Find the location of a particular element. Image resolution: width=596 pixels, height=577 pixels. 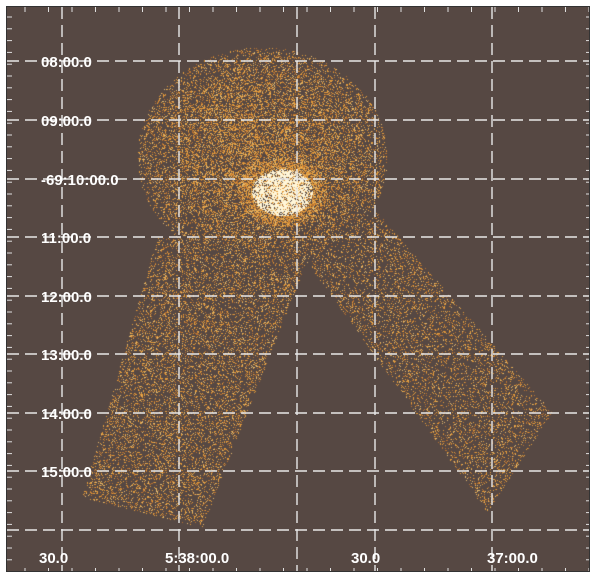

dec-tick-label: -69:10:00.0 is located at coordinates (80, 180).